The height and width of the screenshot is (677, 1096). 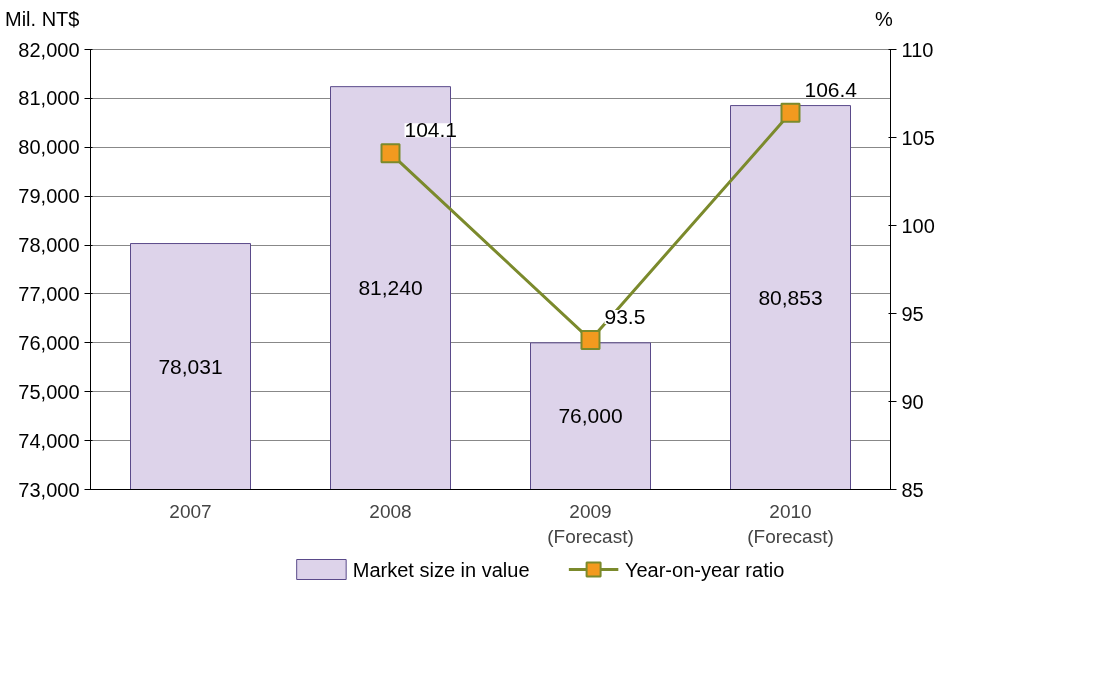 What do you see at coordinates (884, 19) in the screenshot?
I see `y2-axis-title: %` at bounding box center [884, 19].